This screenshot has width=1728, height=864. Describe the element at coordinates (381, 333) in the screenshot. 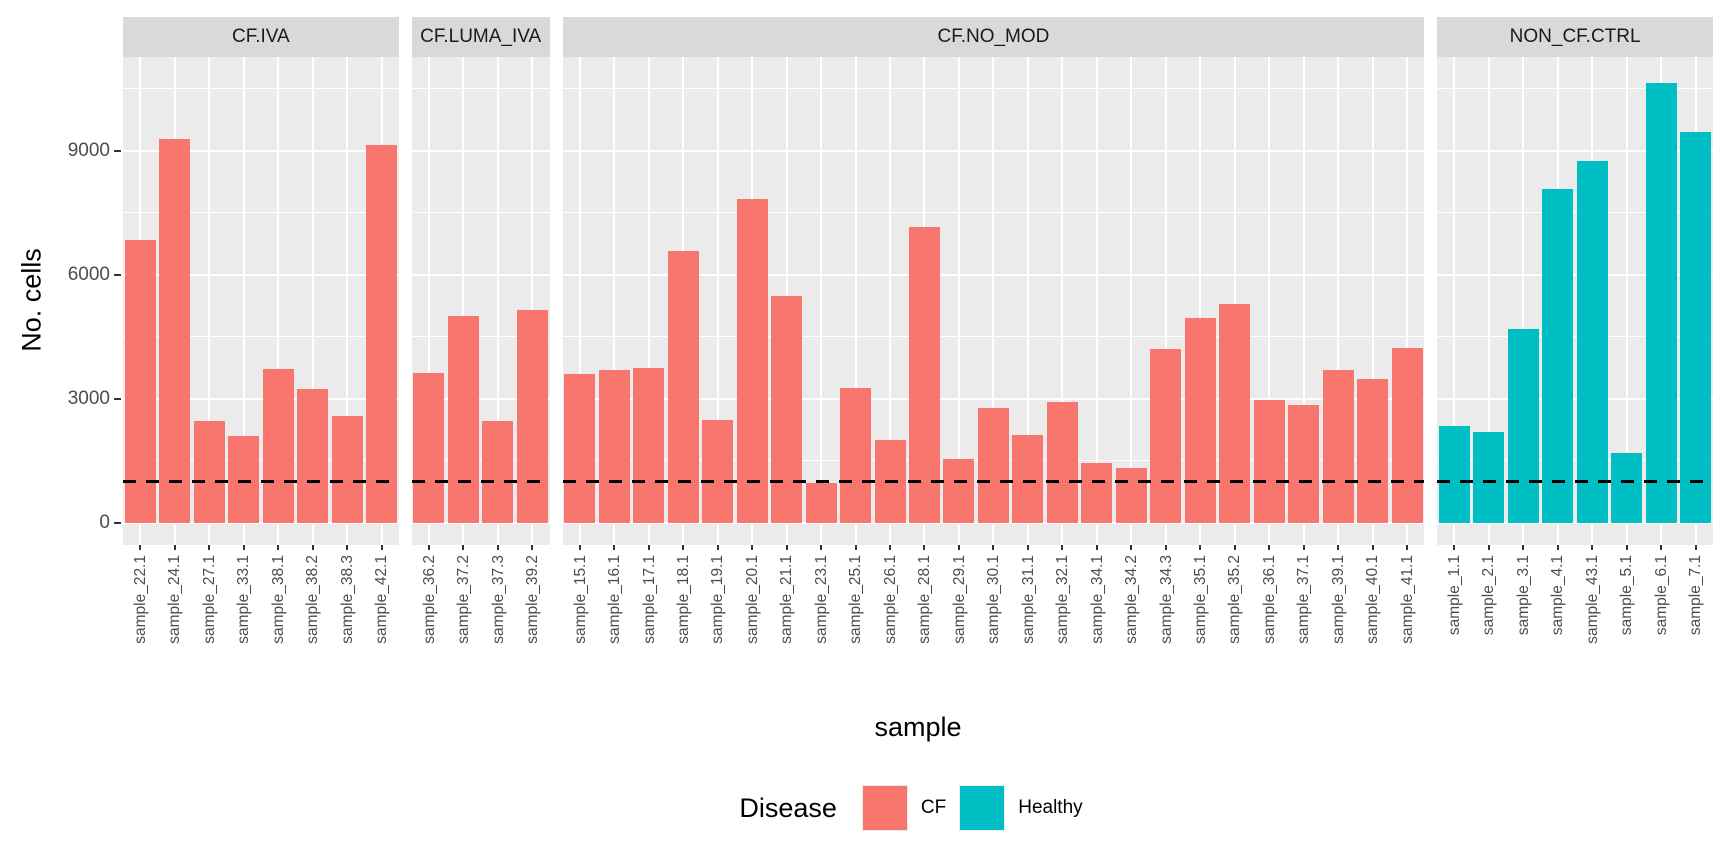

I see `bar-sample_42.1` at that location.